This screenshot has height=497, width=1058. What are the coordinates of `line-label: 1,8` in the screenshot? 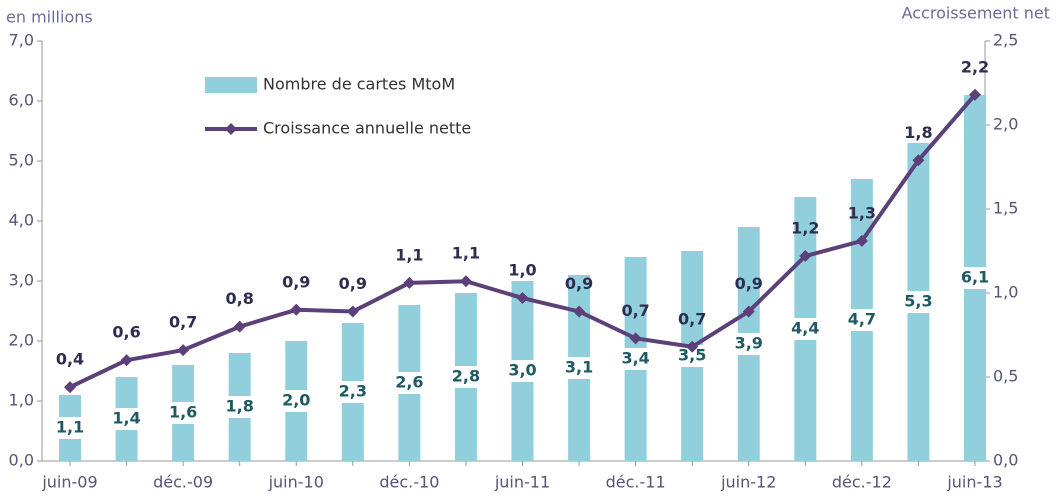 It's located at (918, 132).